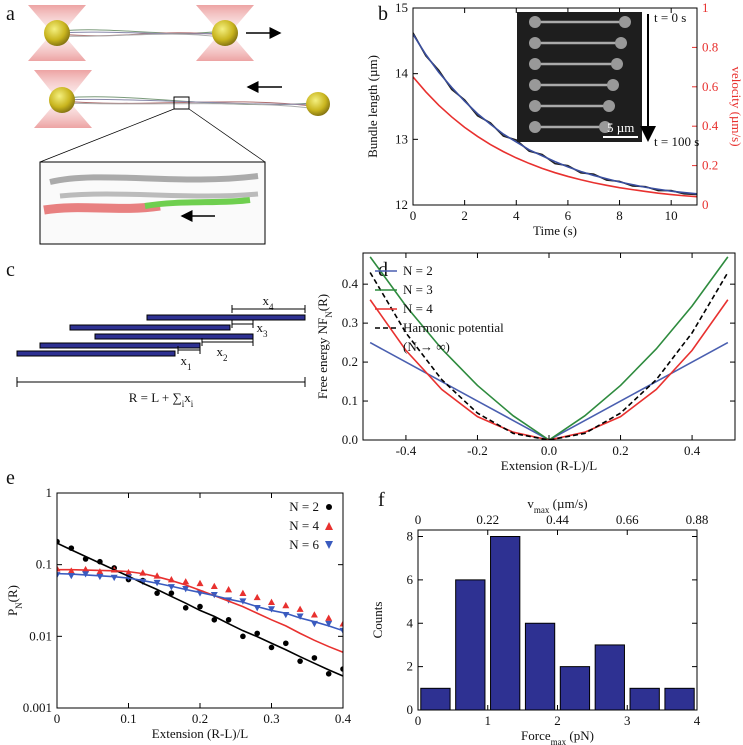 This screenshot has height=745, width=743. What do you see at coordinates (410, 666) in the screenshot?
I see `y-tick-label: 2` at bounding box center [410, 666].